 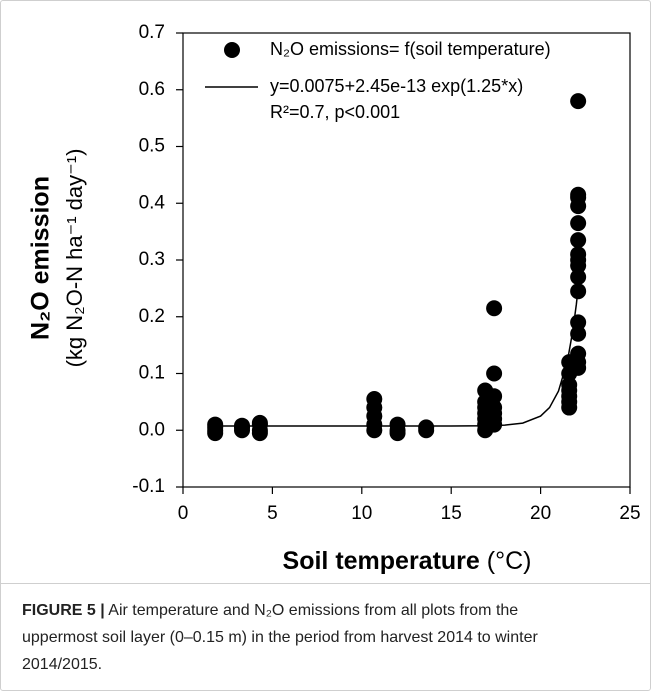 I want to click on x-tick-label: 0, so click(x=183, y=513).